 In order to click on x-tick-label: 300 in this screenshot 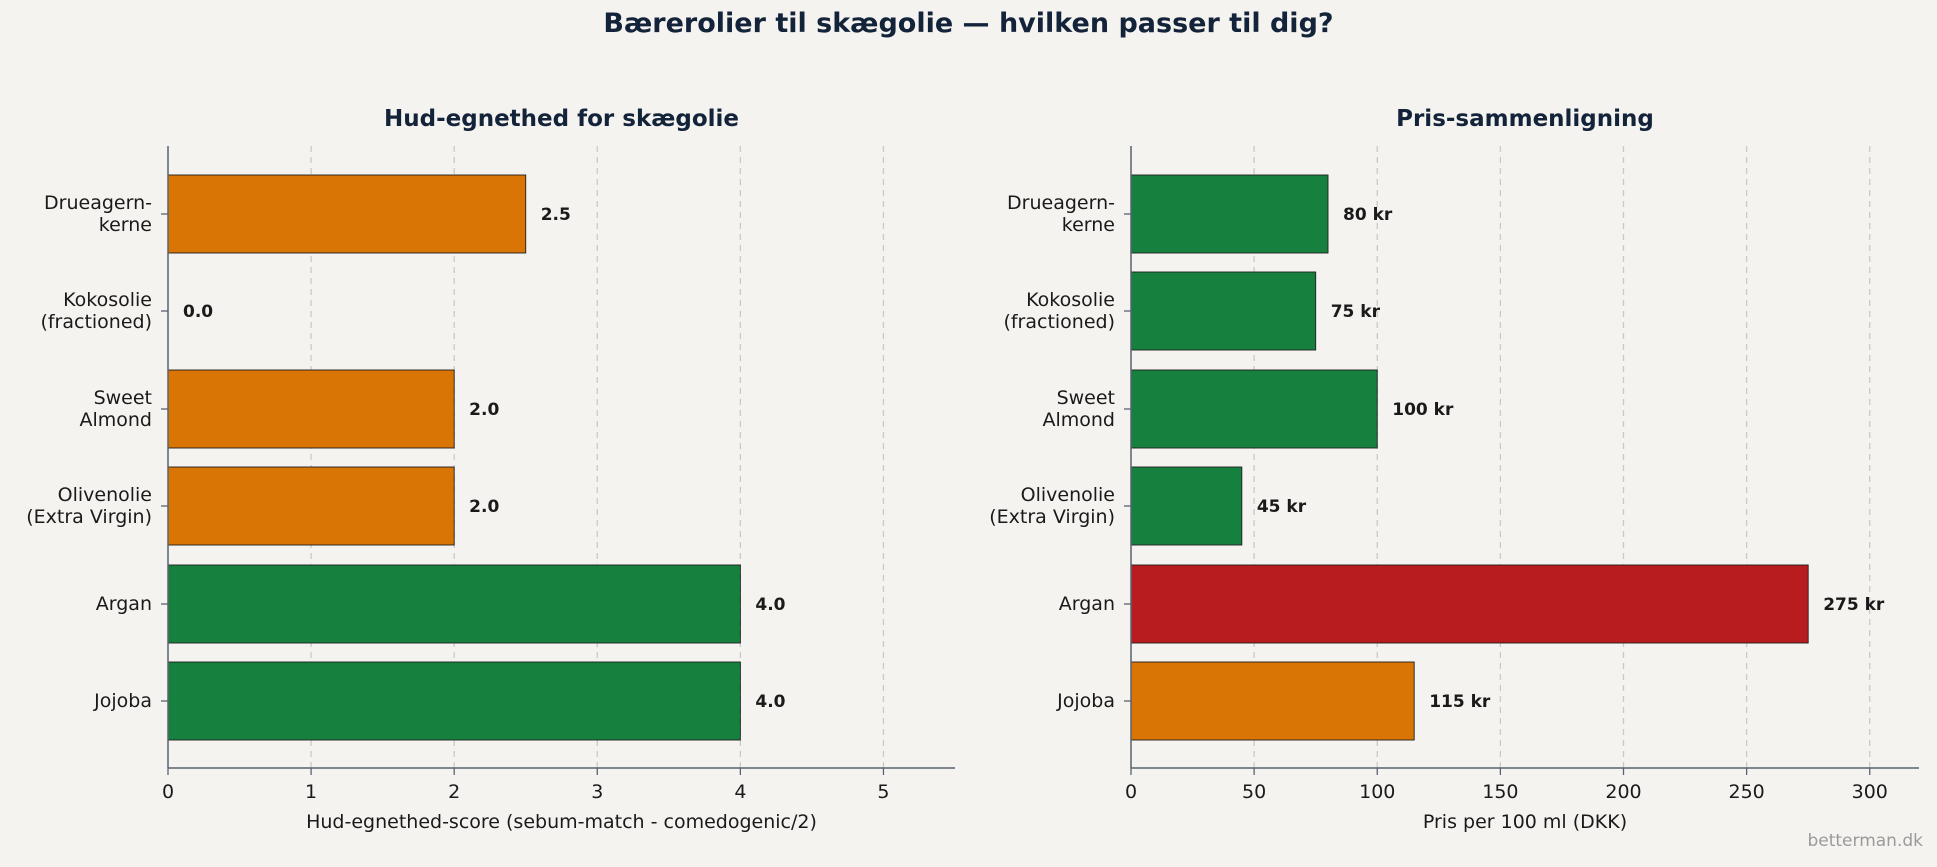, I will do `click(1870, 792)`.